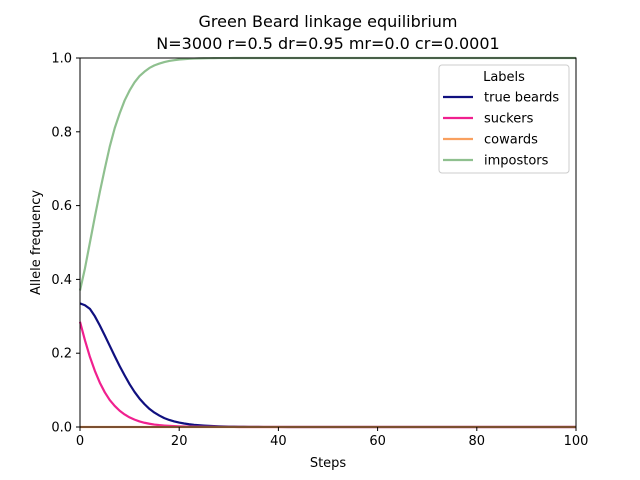  I want to click on y-tick-label: 0.4, so click(61, 280).